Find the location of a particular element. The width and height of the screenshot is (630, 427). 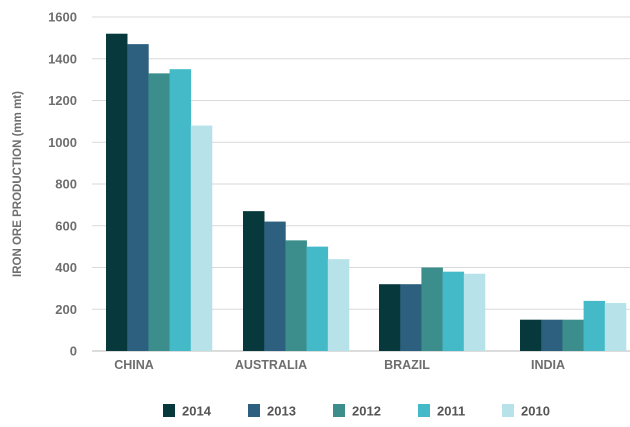

legend-label: 2011 is located at coordinates (451, 411).